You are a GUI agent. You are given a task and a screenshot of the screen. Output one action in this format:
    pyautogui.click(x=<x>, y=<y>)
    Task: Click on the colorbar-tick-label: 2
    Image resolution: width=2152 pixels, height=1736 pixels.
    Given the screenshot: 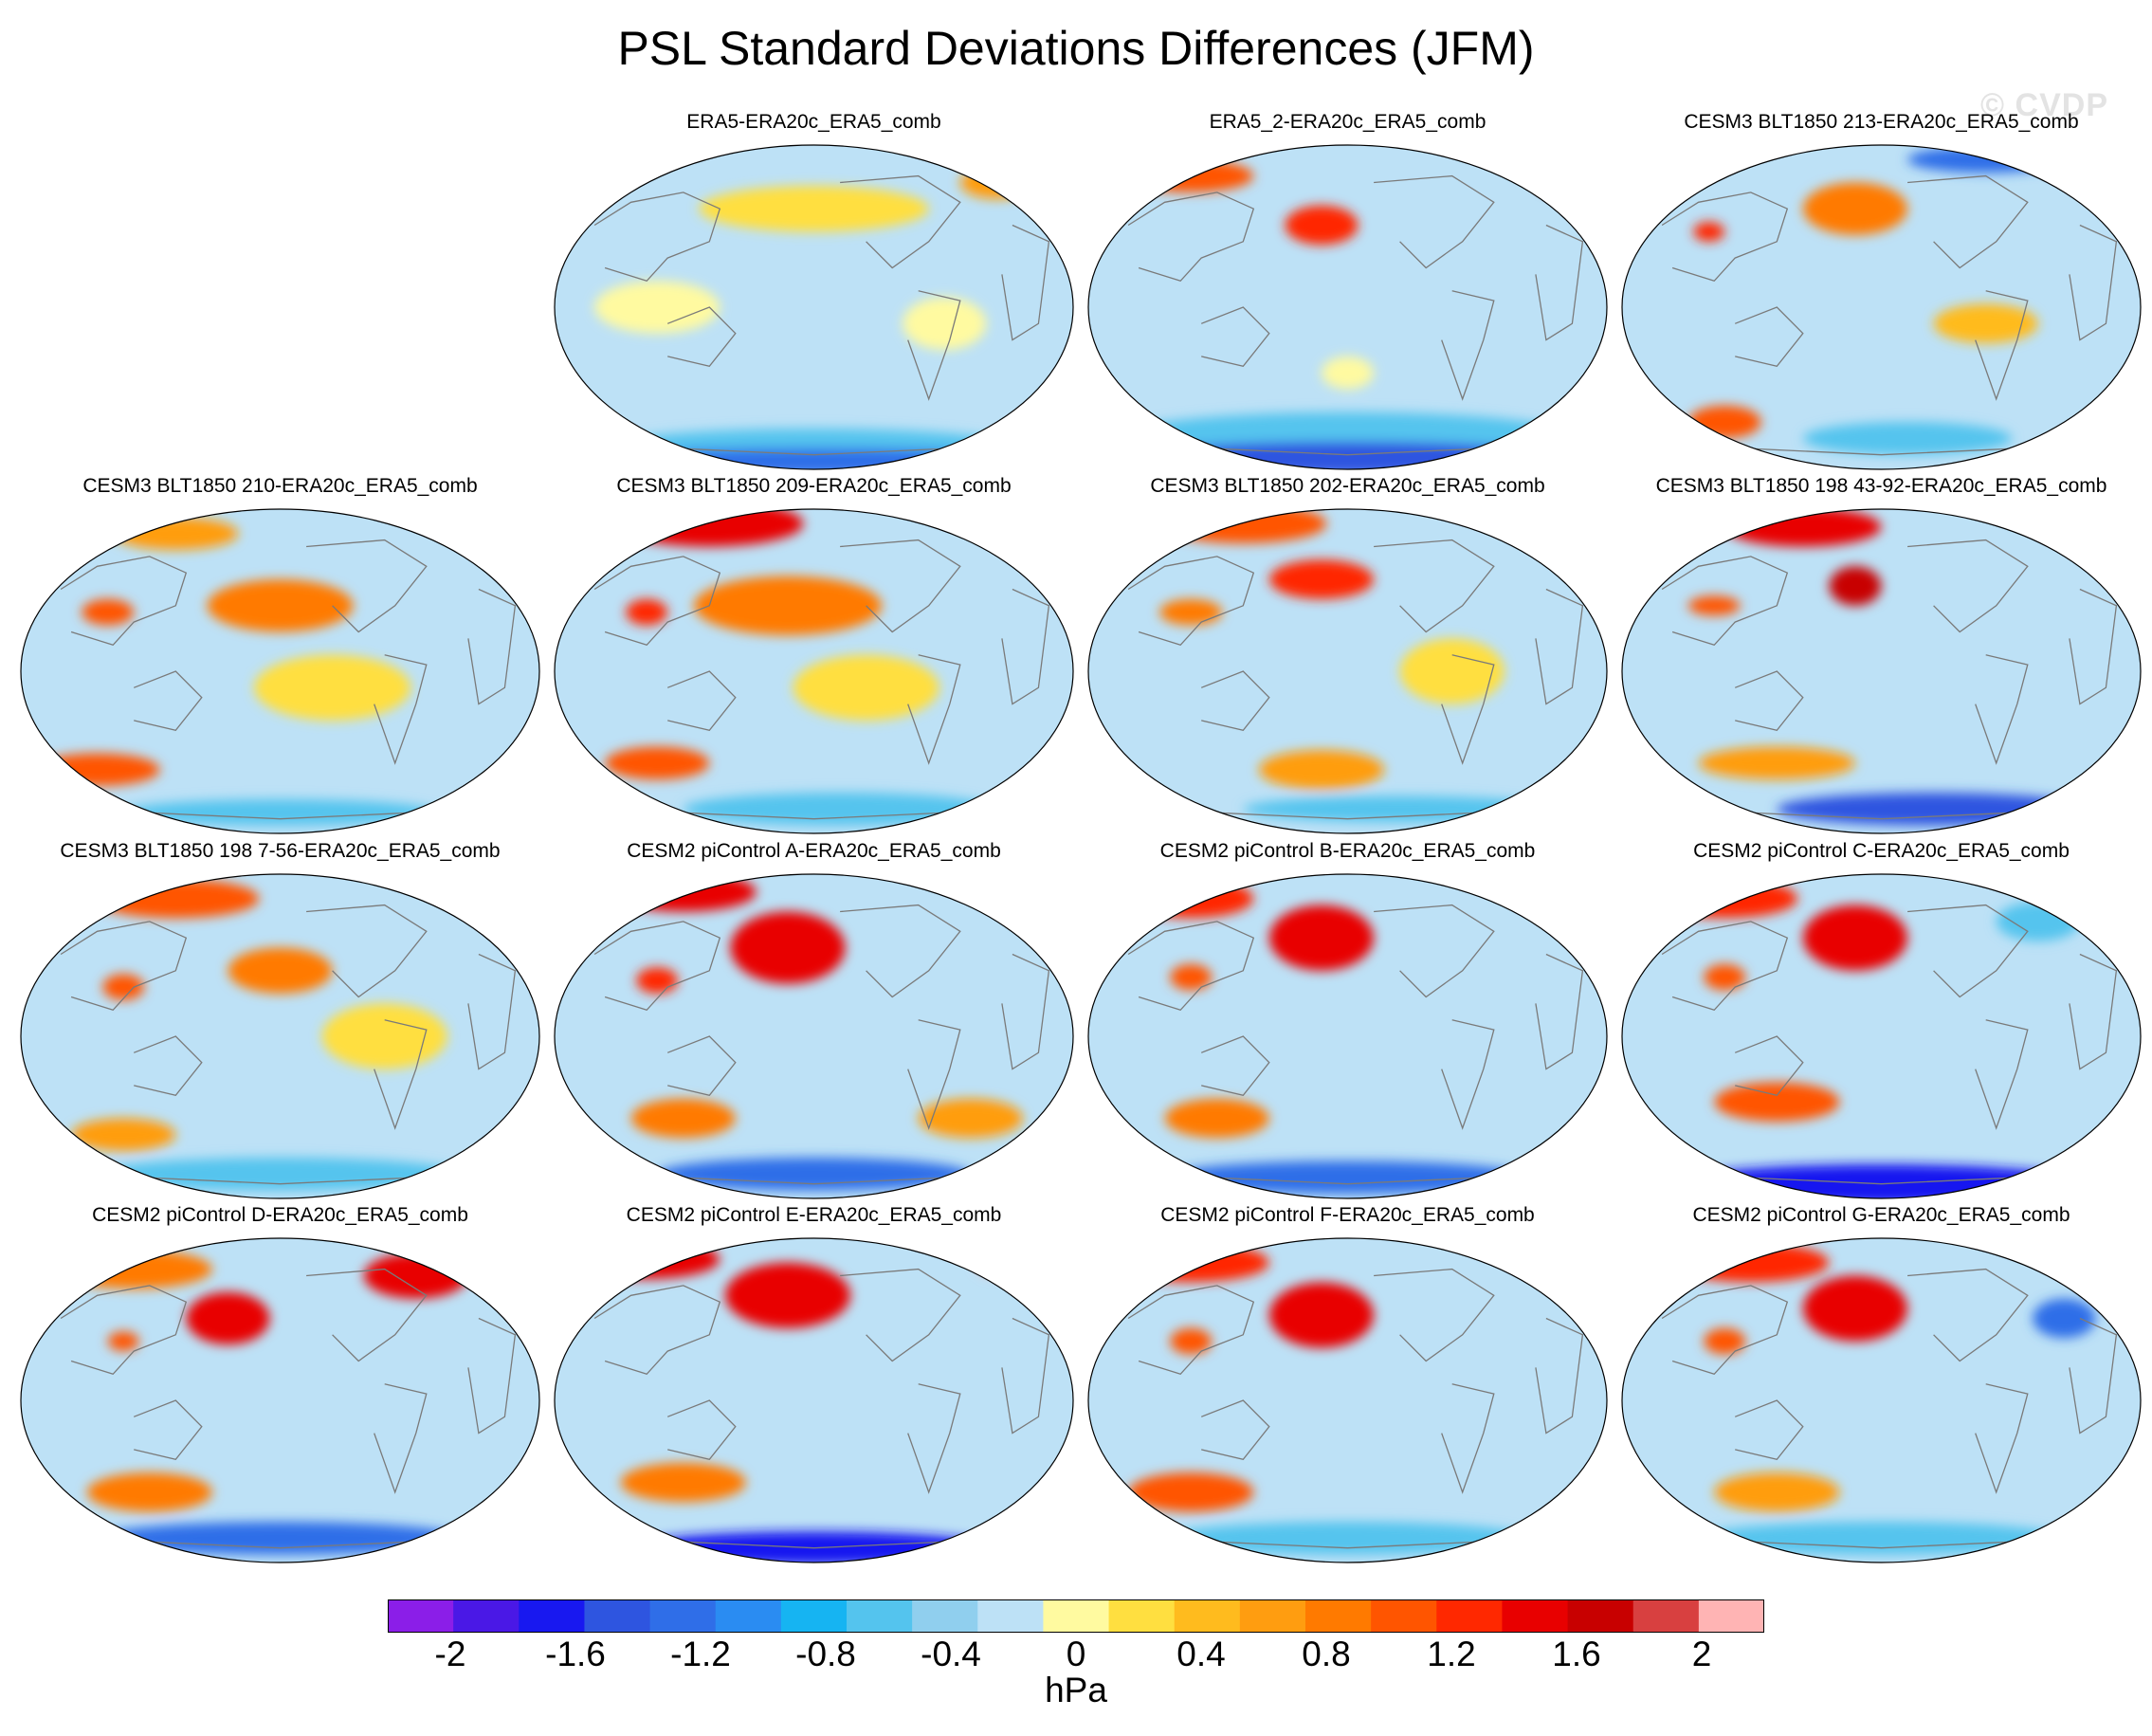 What is the action you would take?
    pyautogui.click(x=1702, y=1654)
    